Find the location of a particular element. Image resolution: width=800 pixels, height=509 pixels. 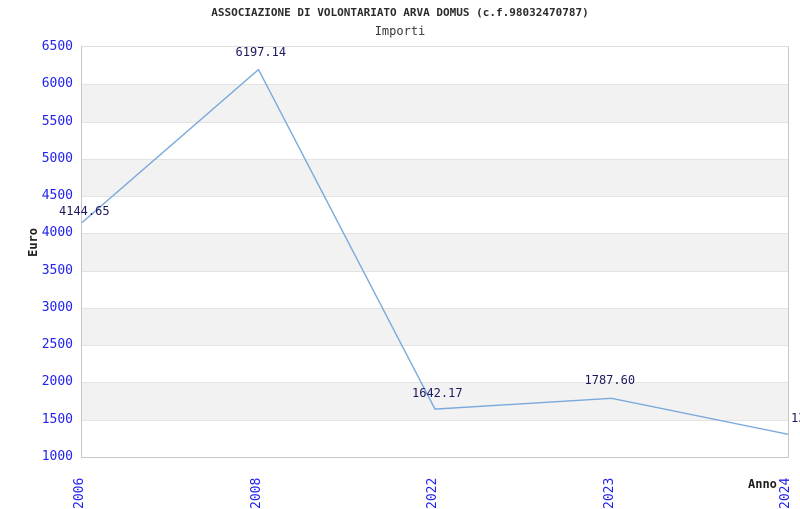

y-tick-label: 3000 is located at coordinates (57, 307).